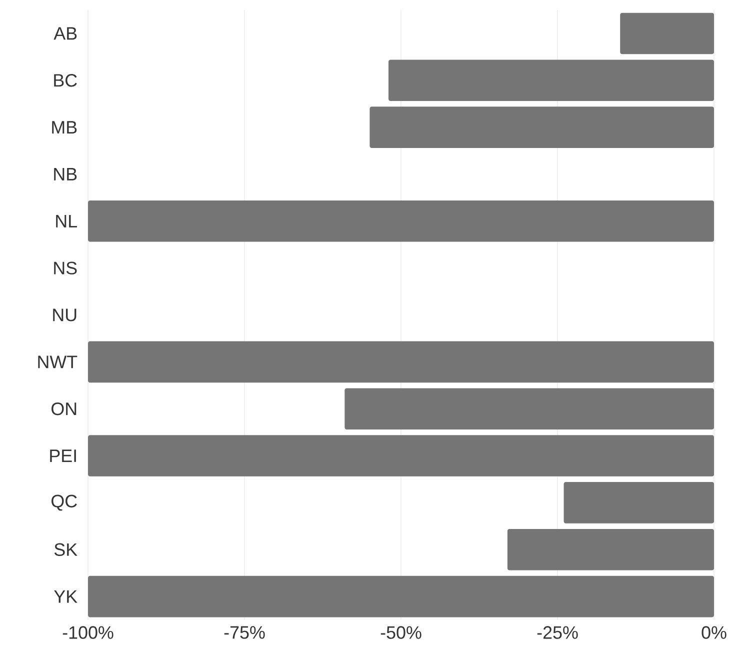 The width and height of the screenshot is (730, 655). I want to click on x-tick-label: 0%, so click(714, 632).